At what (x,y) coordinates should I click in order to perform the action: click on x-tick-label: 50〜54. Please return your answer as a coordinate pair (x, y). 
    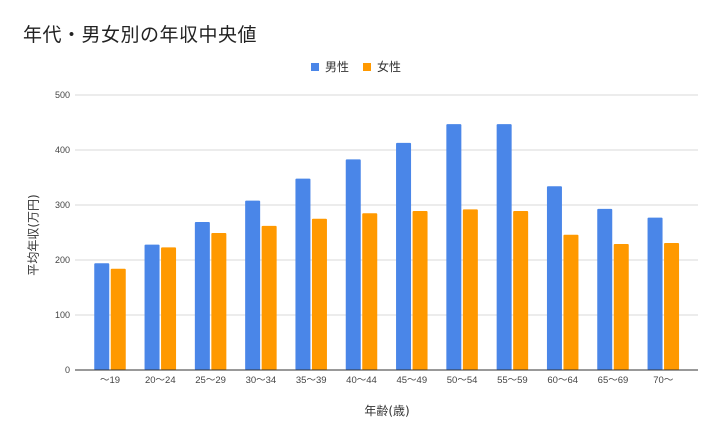
    Looking at the image, I should click on (462, 380).